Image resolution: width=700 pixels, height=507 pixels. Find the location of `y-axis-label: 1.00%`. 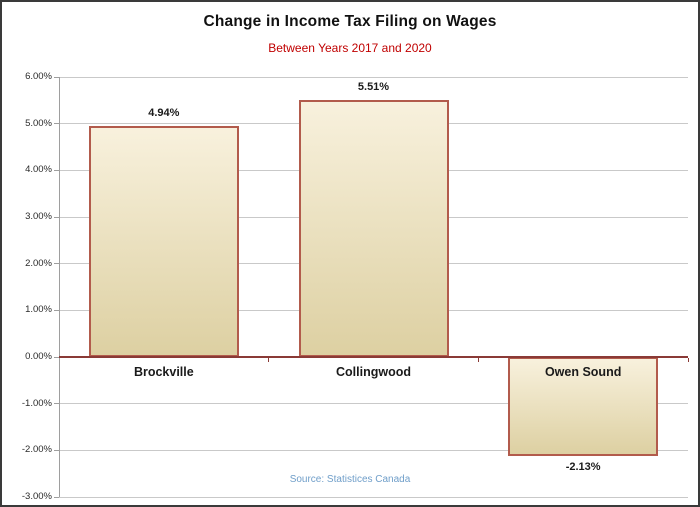

y-axis-label: 1.00% is located at coordinates (38, 310).